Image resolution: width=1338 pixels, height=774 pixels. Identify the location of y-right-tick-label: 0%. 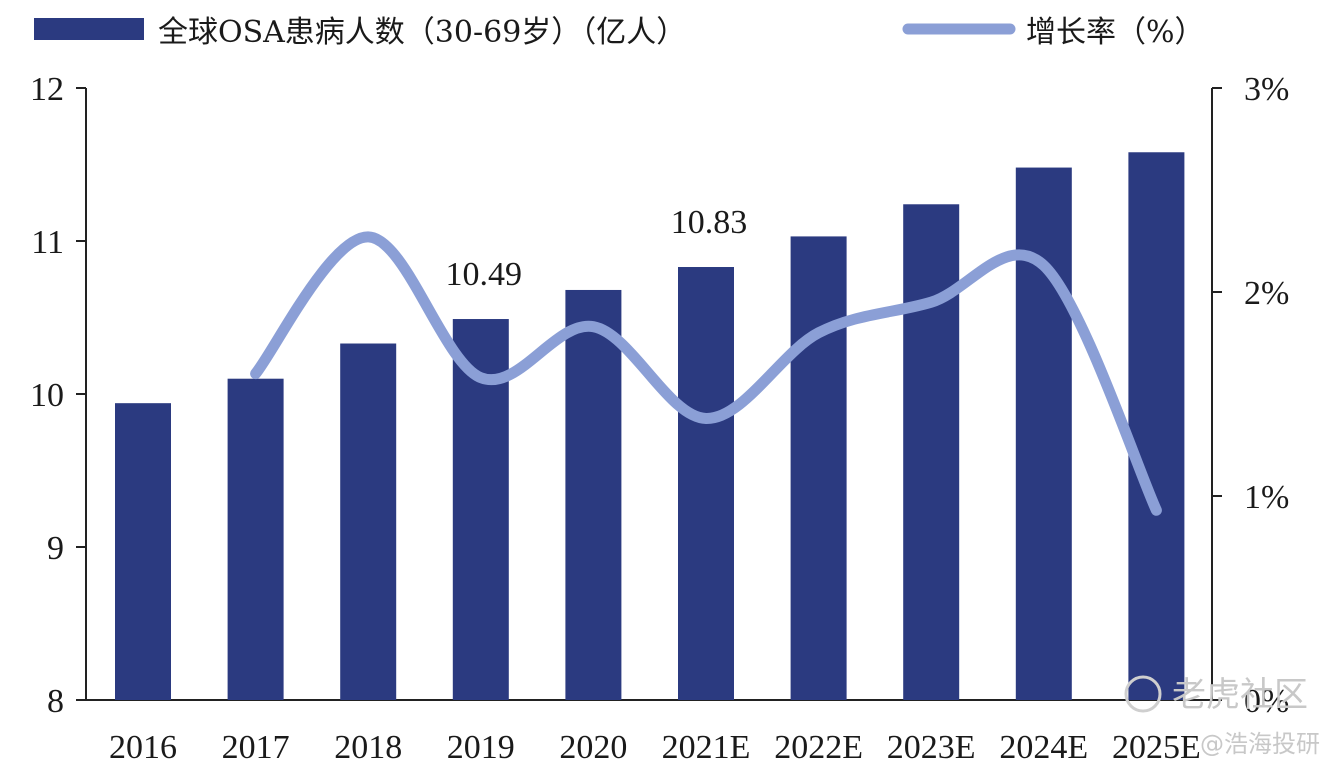
(1266, 701).